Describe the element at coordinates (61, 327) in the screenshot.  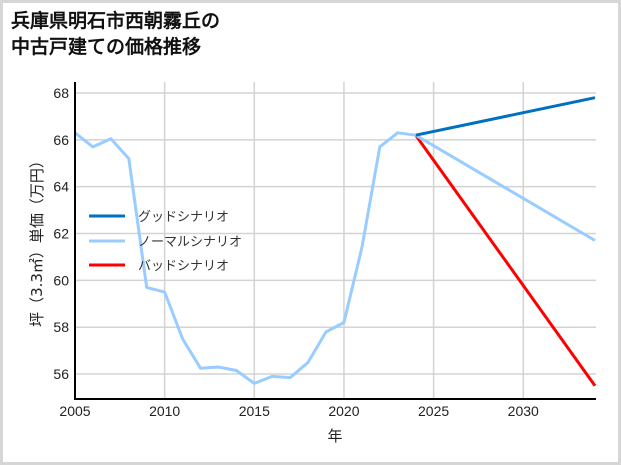
I see `y-tick-label: 58` at that location.